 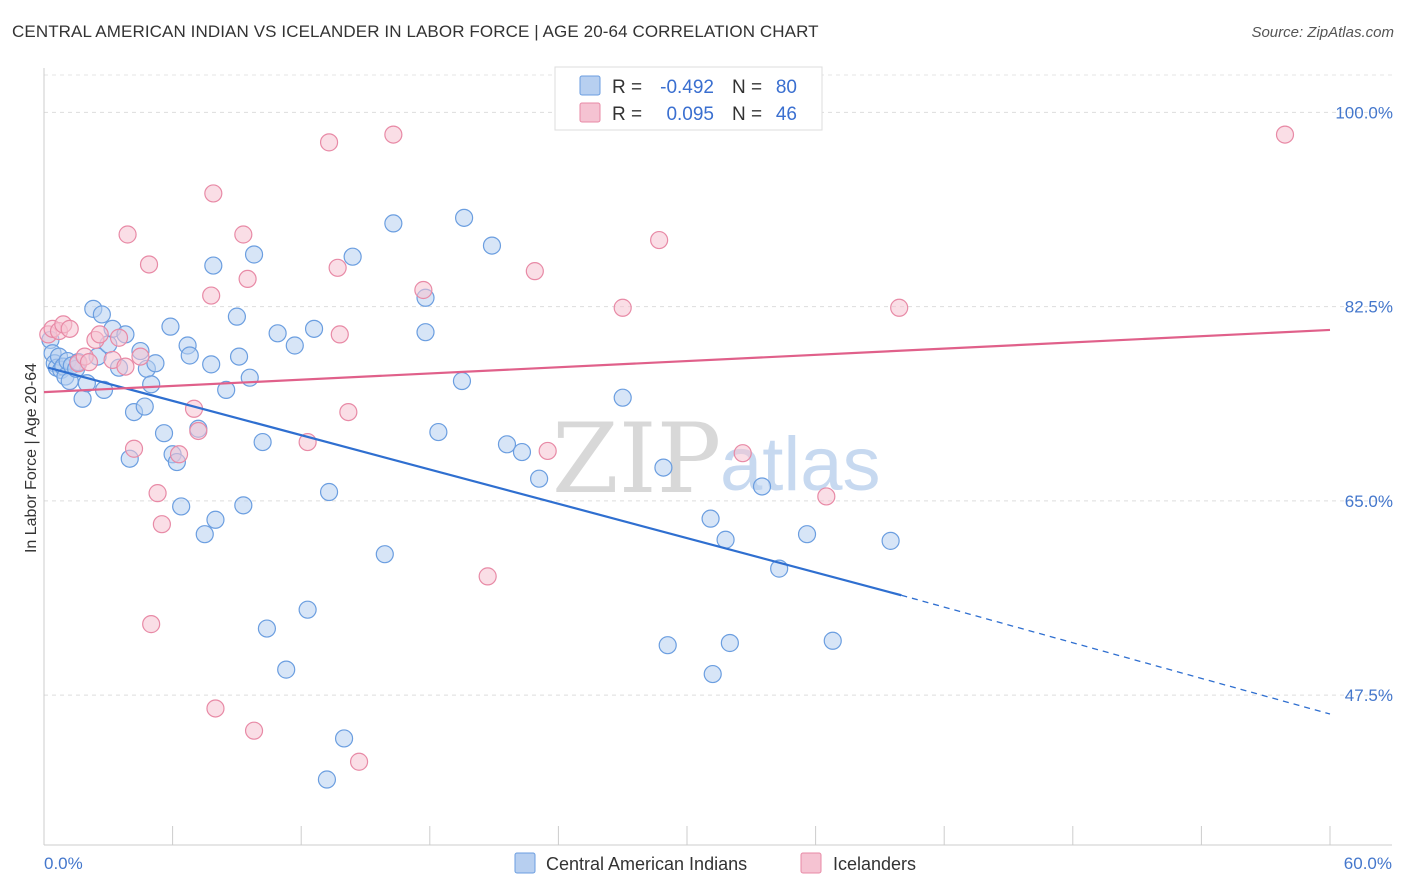 What do you see at coordinates (646, 864) in the screenshot?
I see `bottom-legend-label-1: Central American Indians` at bounding box center [646, 864].